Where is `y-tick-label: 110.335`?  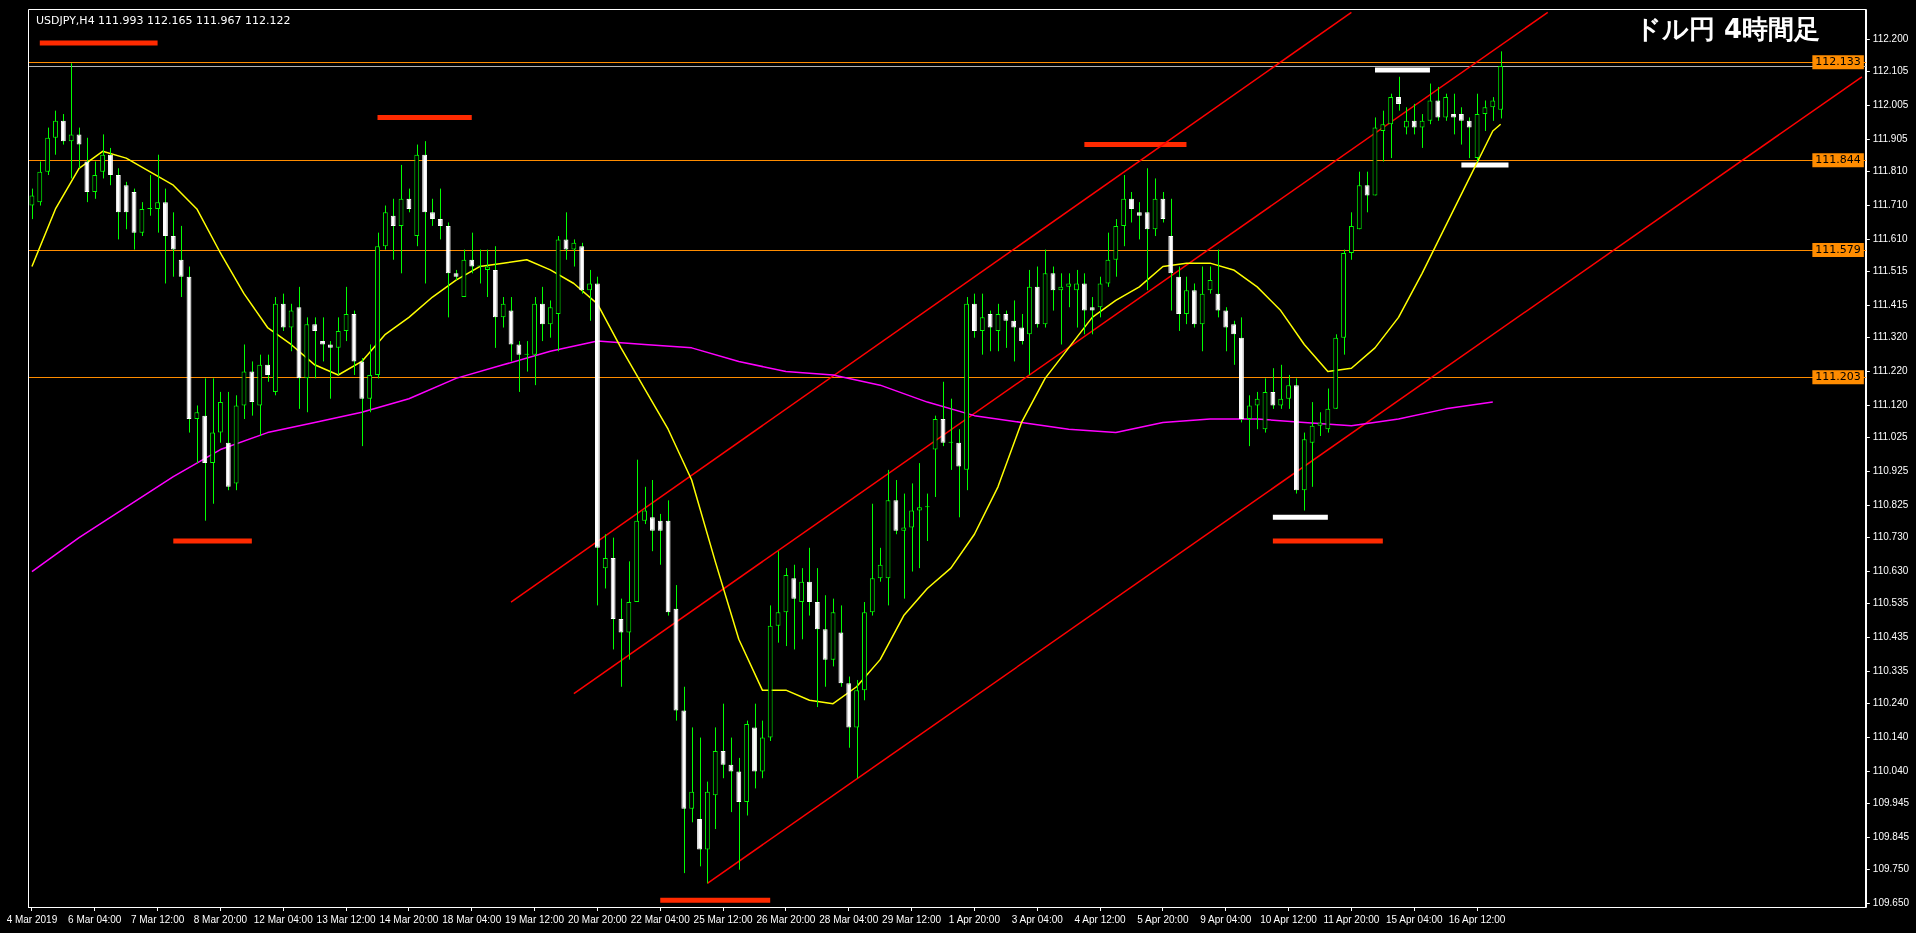 y-tick-label: 110.335 is located at coordinates (1890, 671).